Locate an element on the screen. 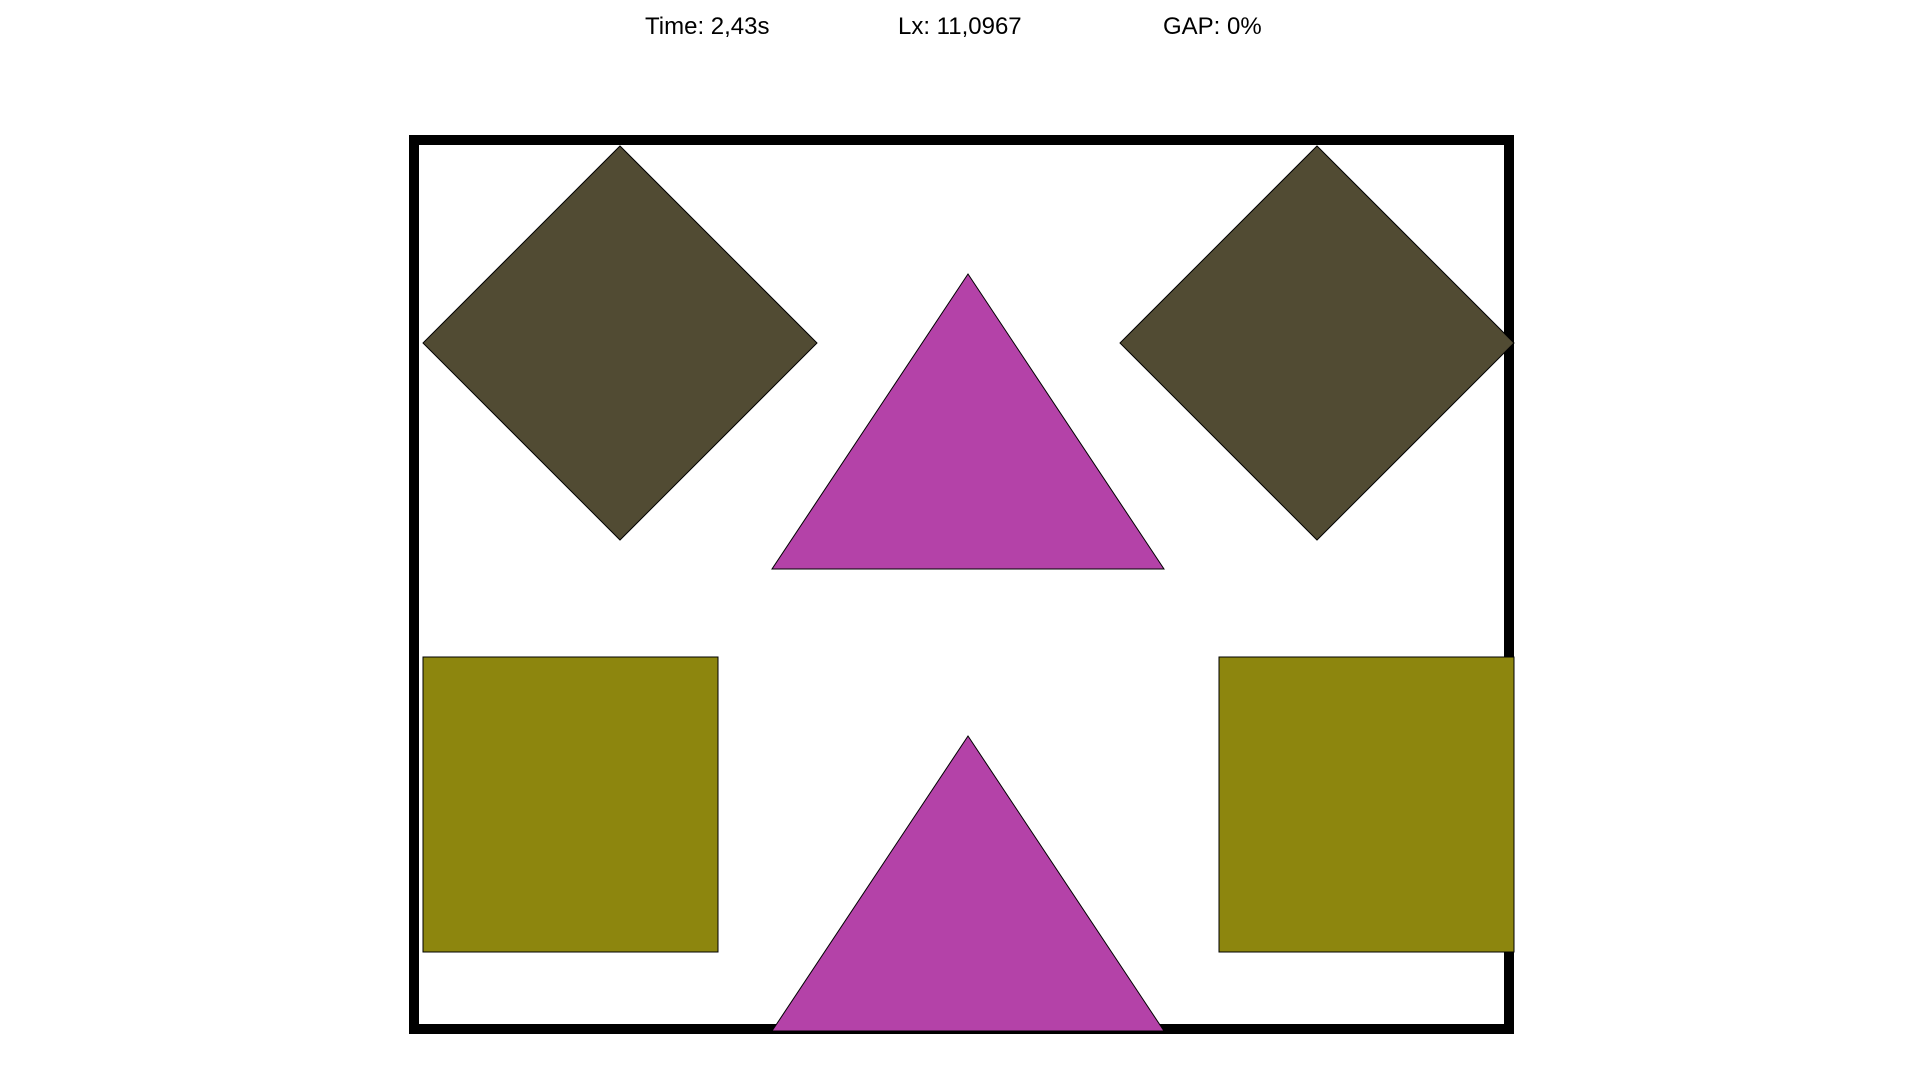  diamond-top-left is located at coordinates (620, 343).